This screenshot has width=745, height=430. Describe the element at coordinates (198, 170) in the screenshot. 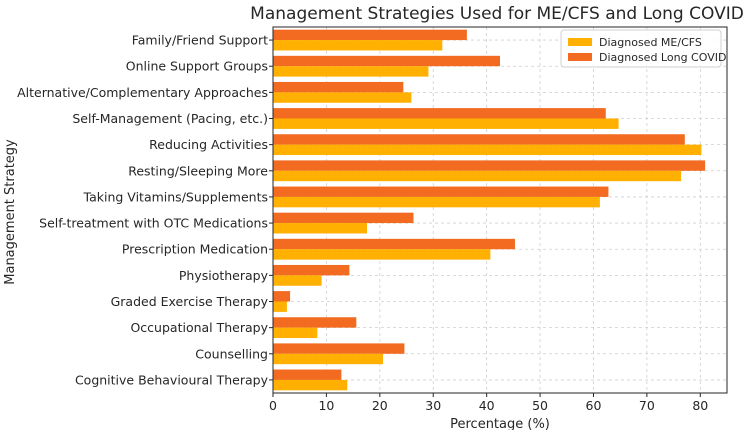

I see `y-tick-label: Resting/Sleeping More` at that location.